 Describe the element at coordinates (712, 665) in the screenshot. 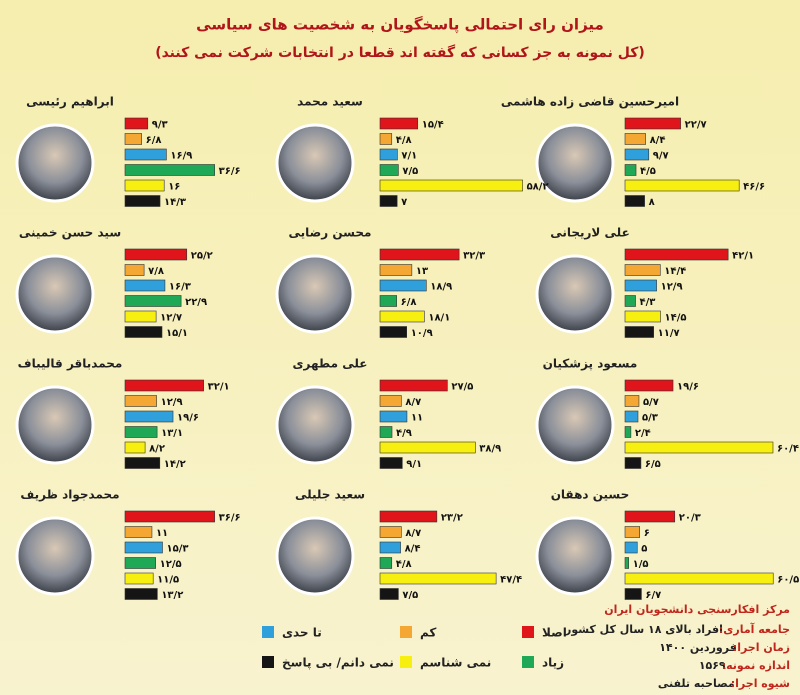

I see `source-value: ۱۵۶۹` at that location.